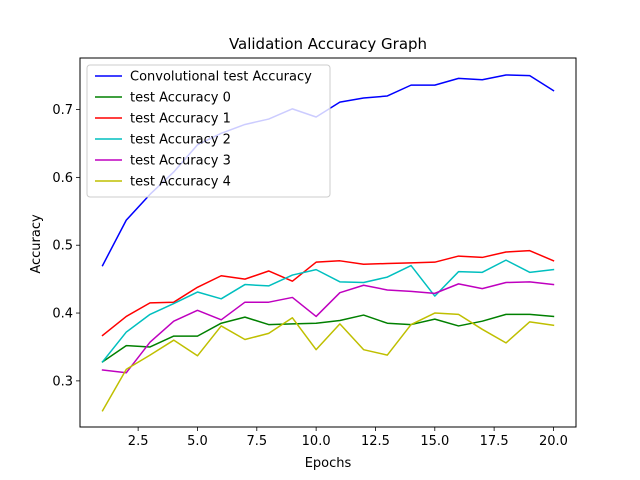 This screenshot has width=640, height=480. Describe the element at coordinates (36, 244) in the screenshot. I see `y-axis-label: Accuracy` at that location.